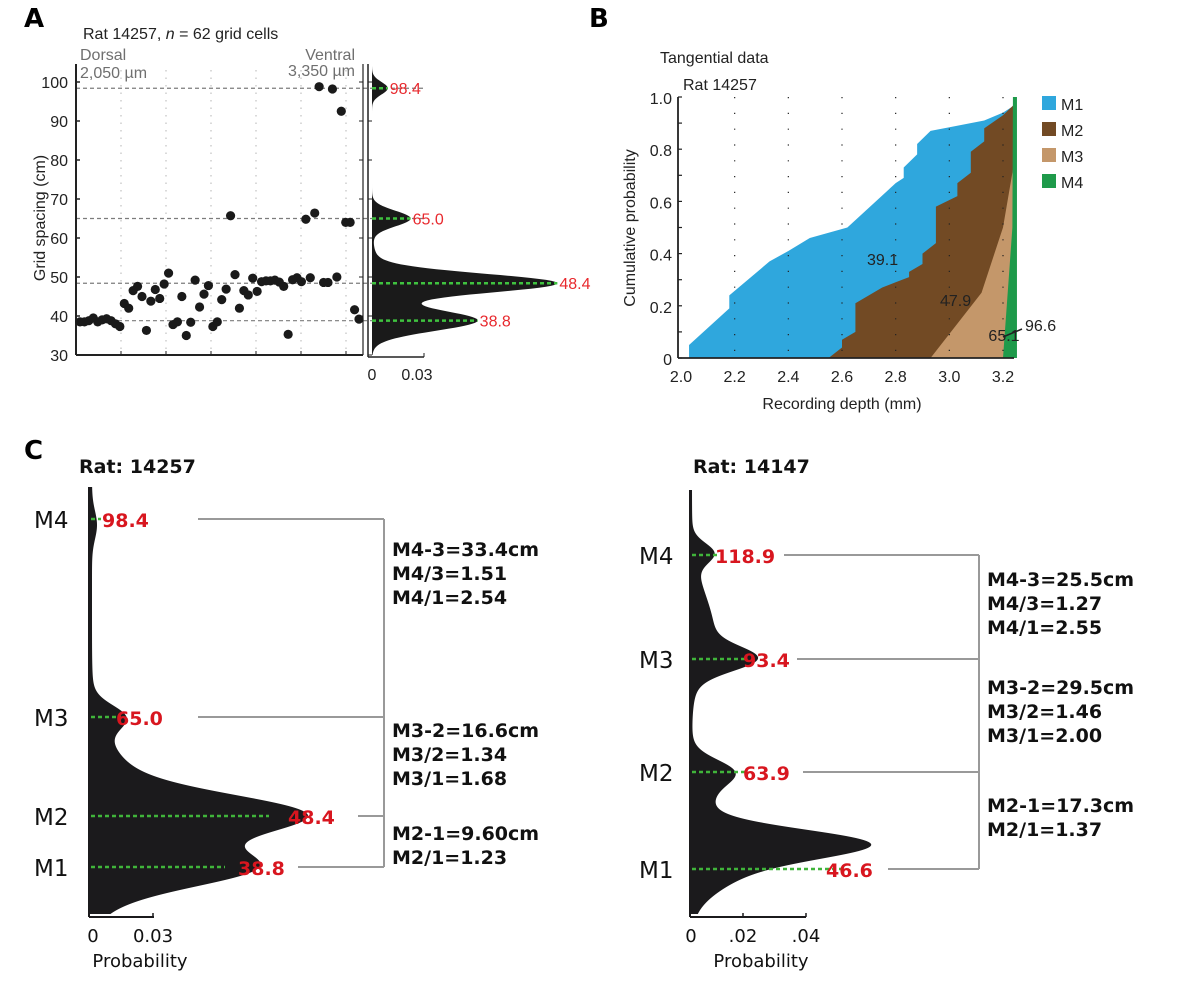  What do you see at coordinates (661, 99) in the screenshot?
I see `b-y-tick-label: 1.0` at bounding box center [661, 99].